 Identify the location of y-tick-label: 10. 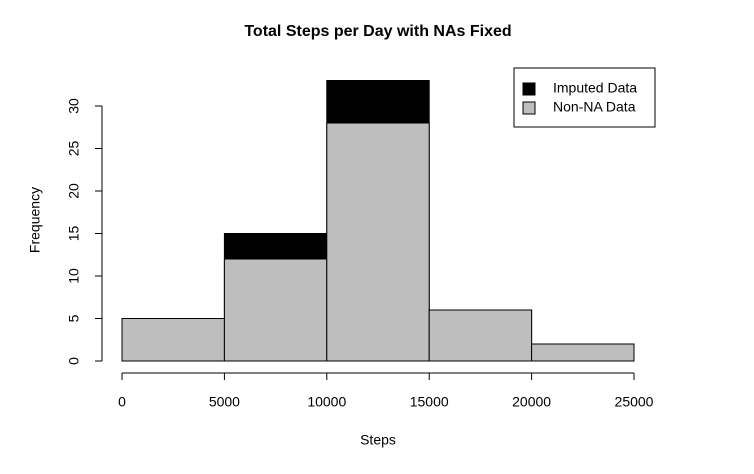
(74, 276).